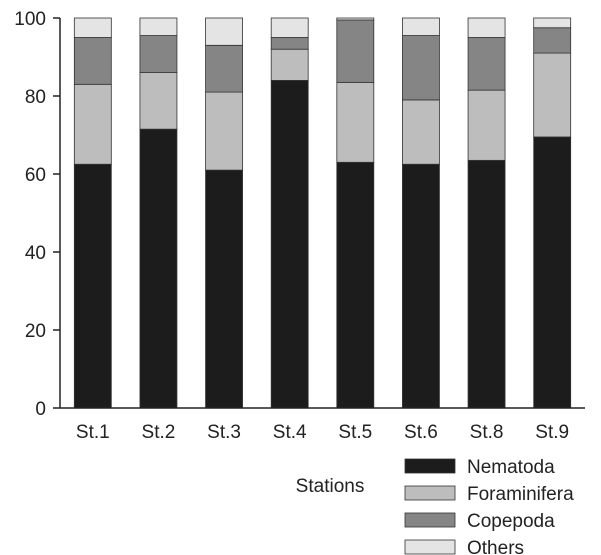 Image resolution: width=601 pixels, height=555 pixels. What do you see at coordinates (35, 331) in the screenshot?
I see `y-tick-label: 20` at bounding box center [35, 331].